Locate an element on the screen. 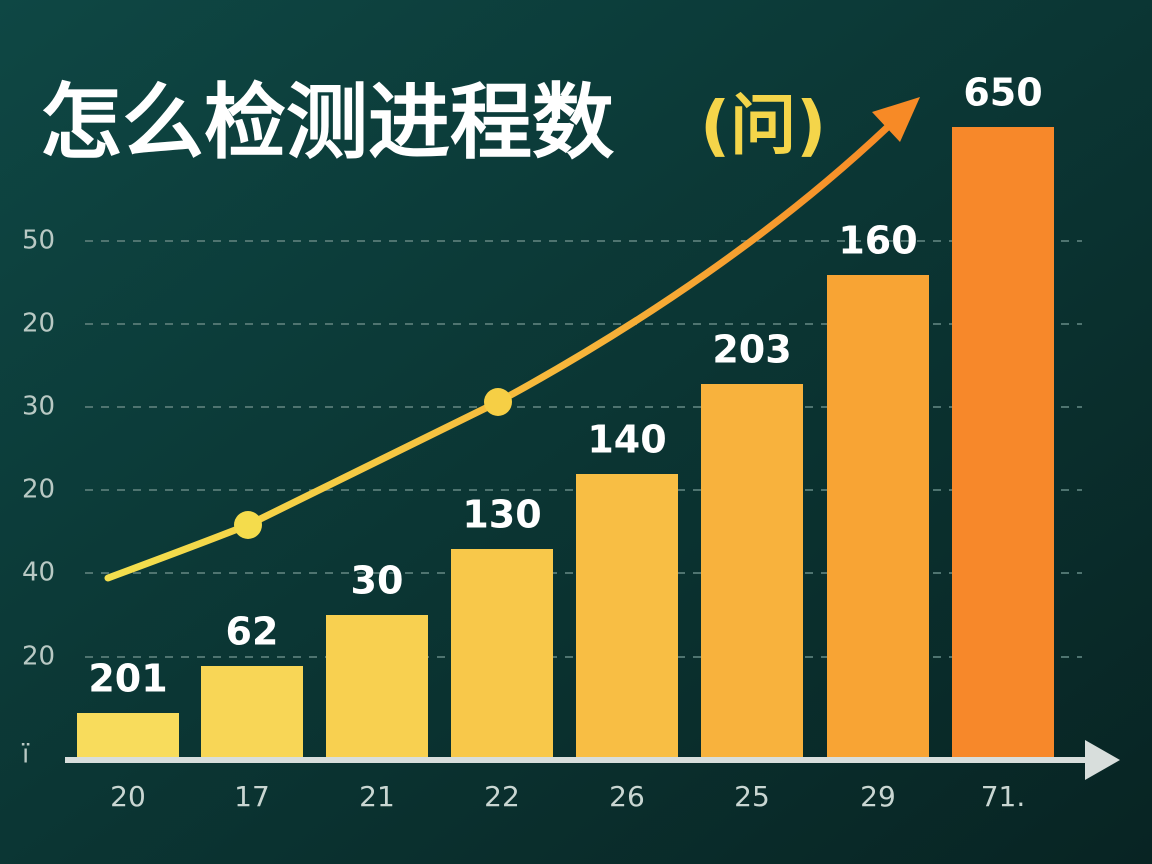  trend-arrowhead is located at coordinates (896, 119).